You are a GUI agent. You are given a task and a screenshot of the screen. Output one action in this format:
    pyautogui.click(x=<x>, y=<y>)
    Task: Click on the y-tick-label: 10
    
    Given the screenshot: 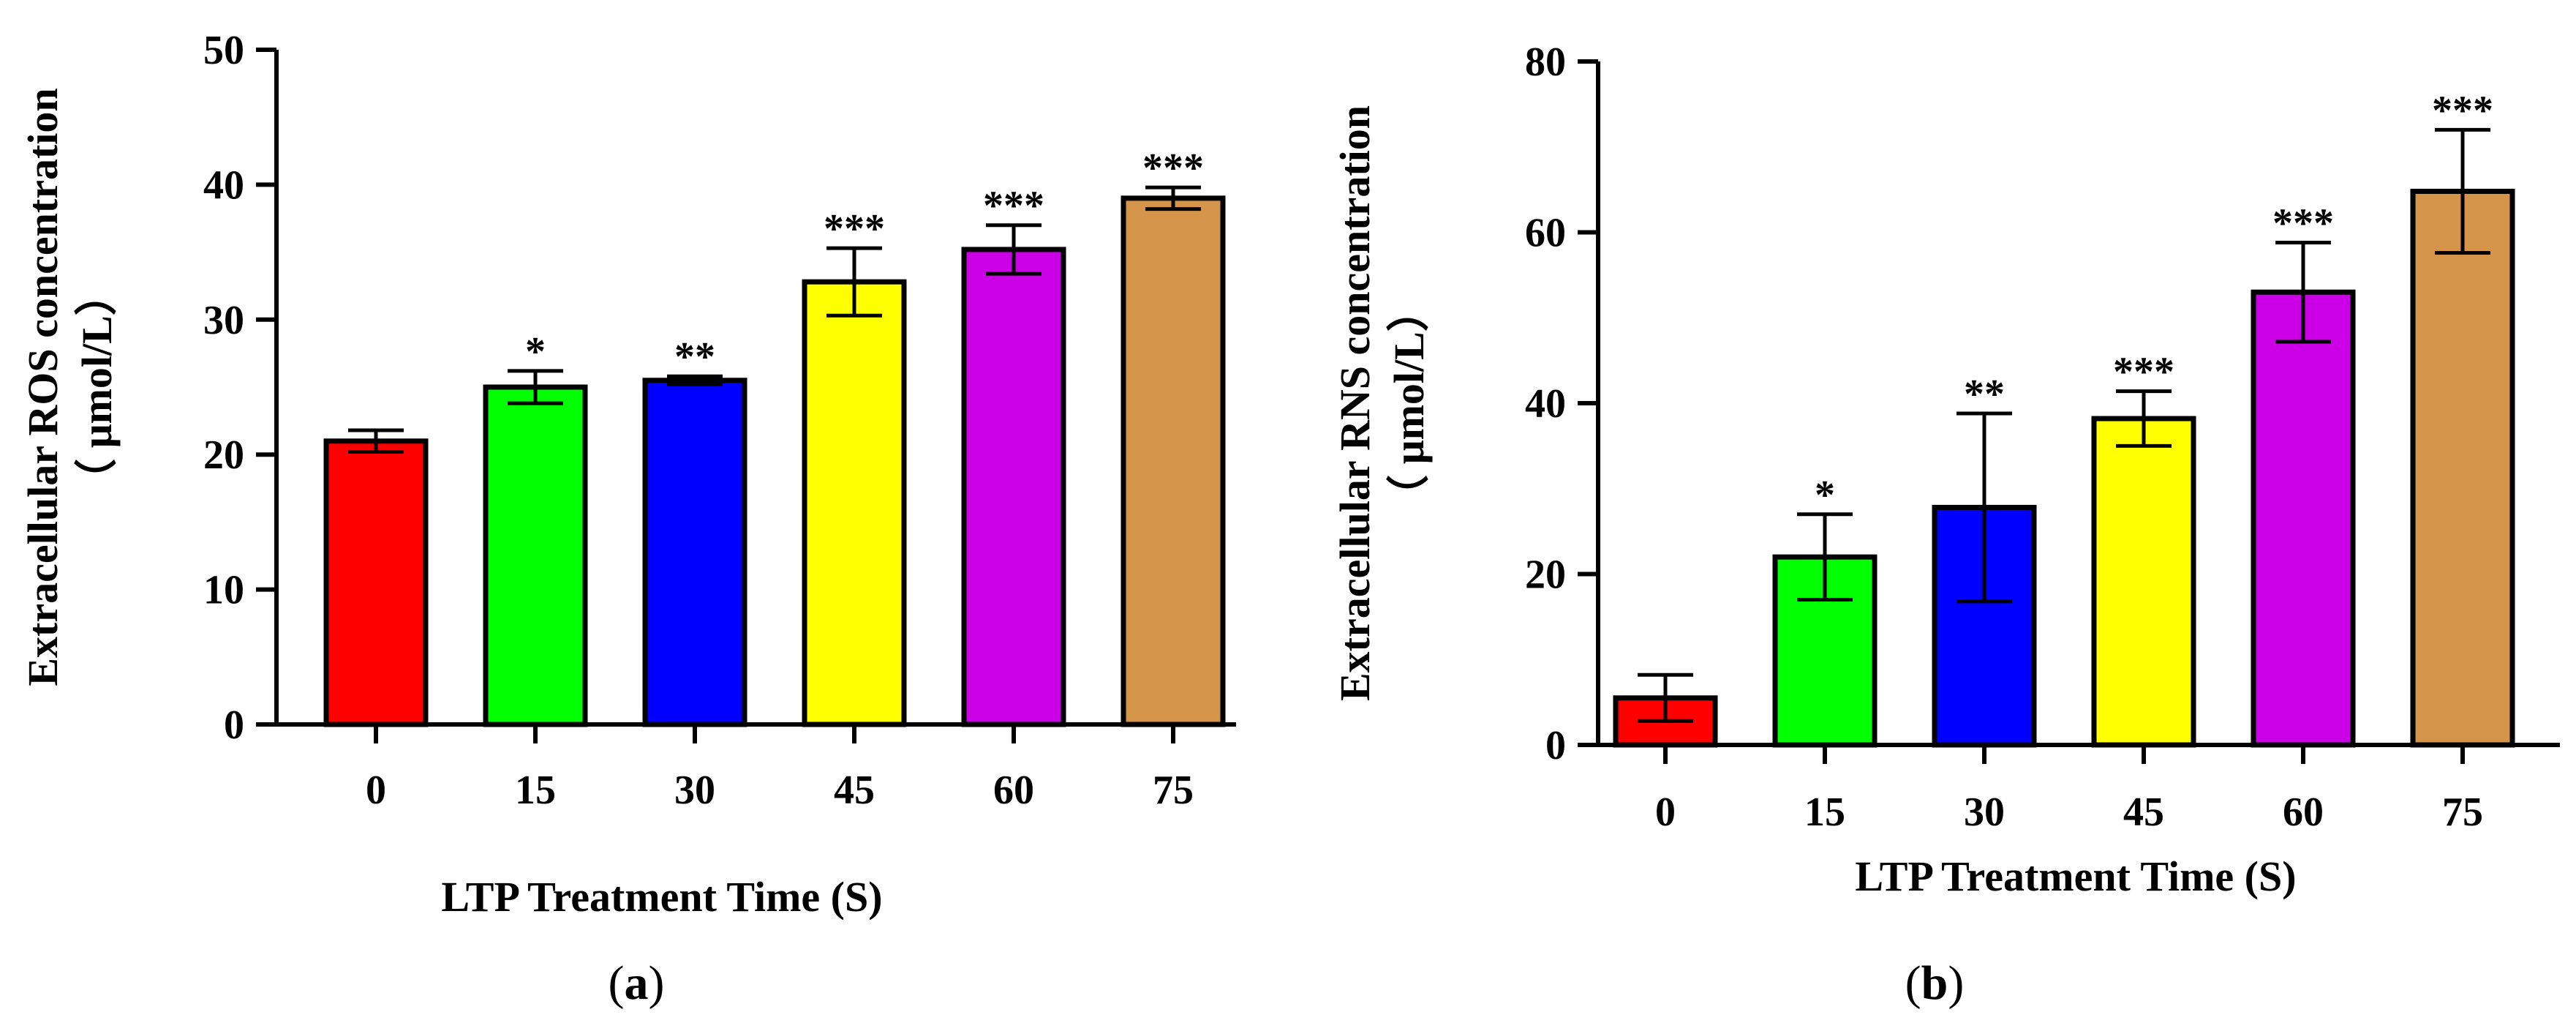 What is the action you would take?
    pyautogui.click(x=223, y=590)
    